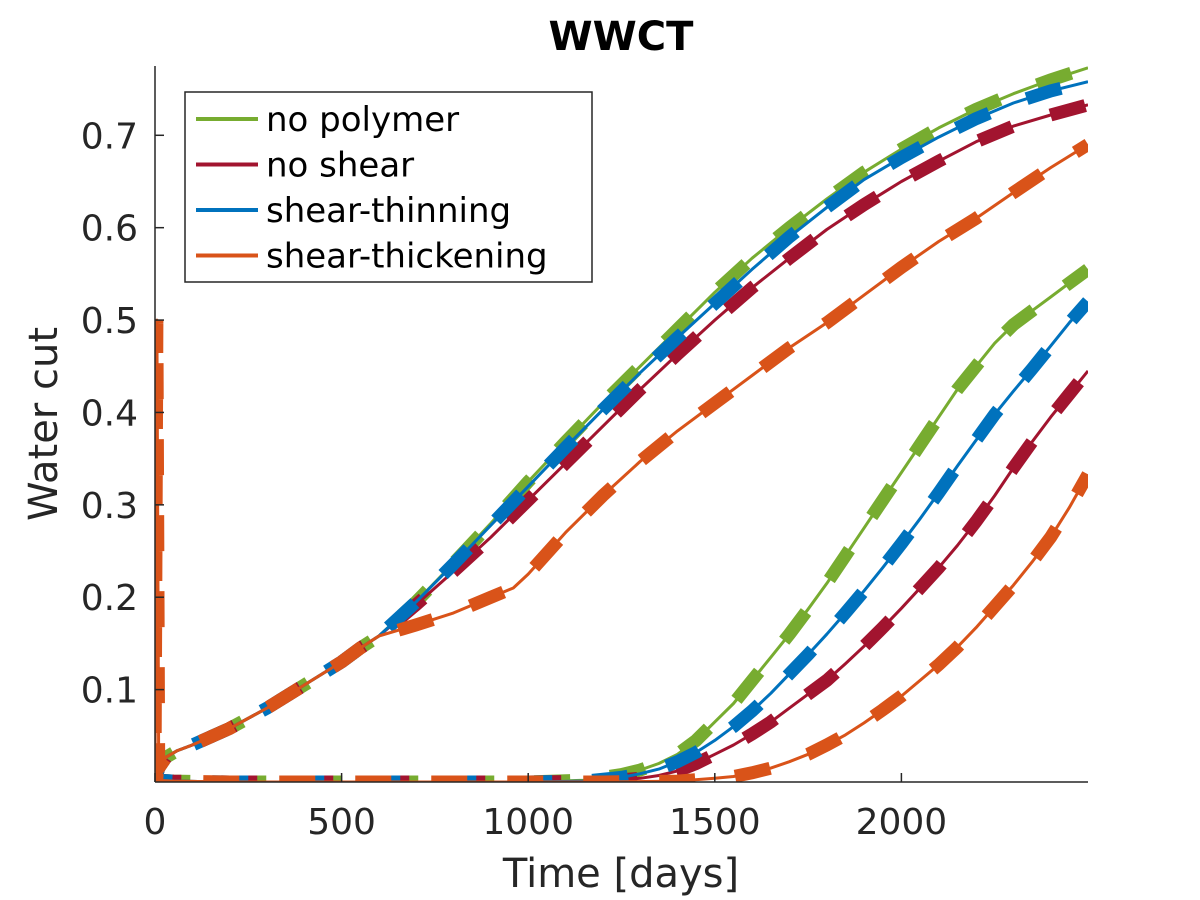 This screenshot has width=1200, height=900. What do you see at coordinates (155, 822) in the screenshot?
I see `x-tick-label: 0` at bounding box center [155, 822].